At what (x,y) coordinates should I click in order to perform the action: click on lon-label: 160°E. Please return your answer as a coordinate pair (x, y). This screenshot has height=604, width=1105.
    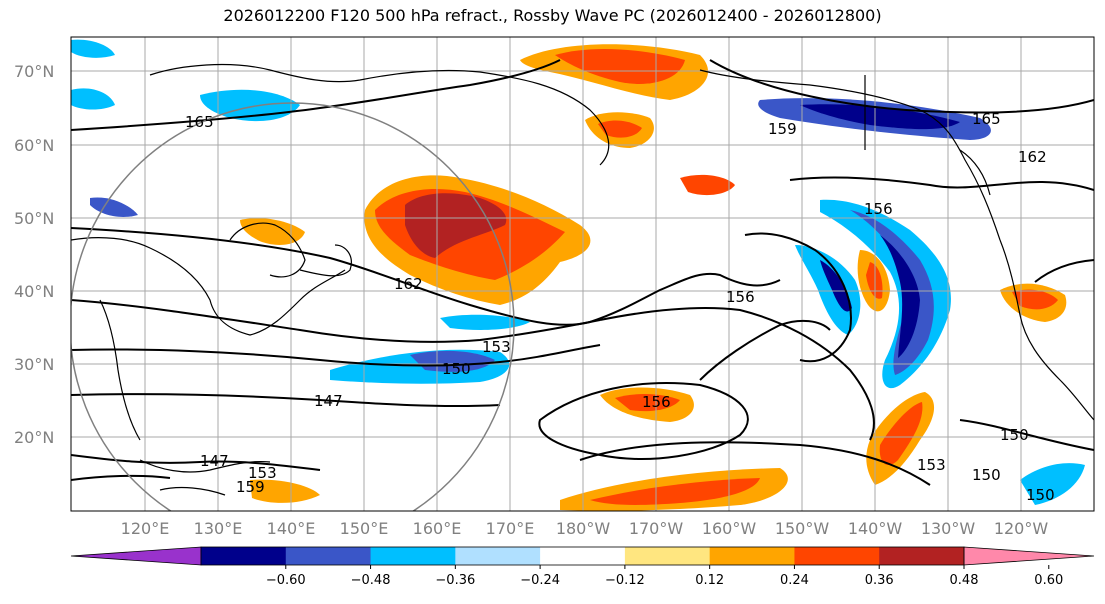
    Looking at the image, I should click on (437, 528).